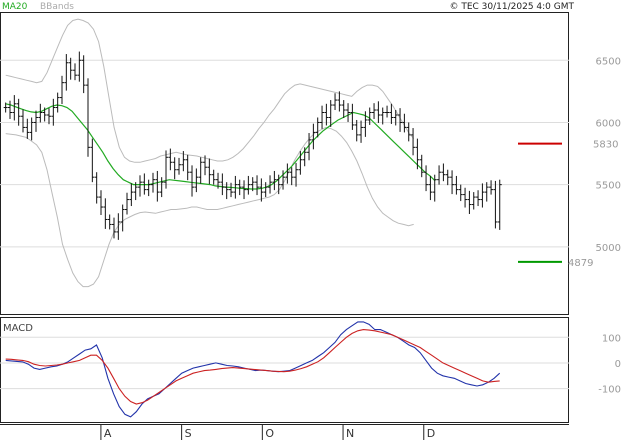 The width and height of the screenshot is (627, 440). Describe the element at coordinates (568, 204) in the screenshot. I see `price-levels: 5830 4879` at that location.